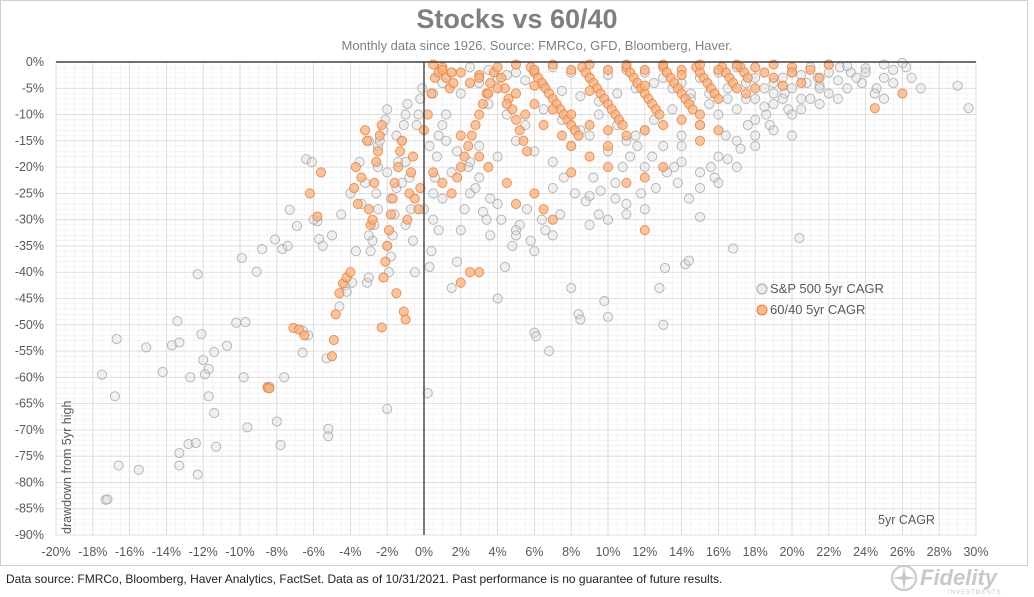 The image size is (1034, 597). I want to click on chart-title: Stocks vs 60/40, so click(517, 19).